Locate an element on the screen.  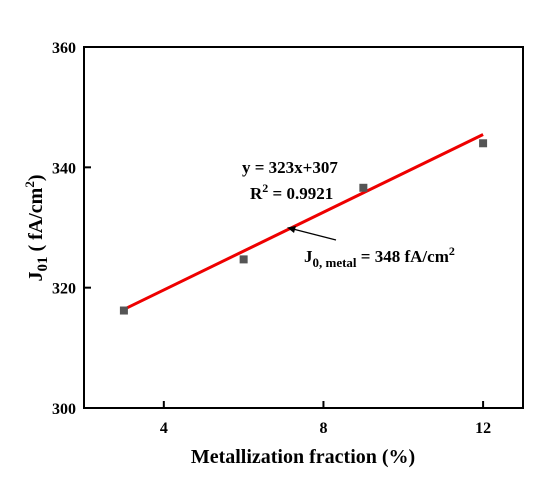
x-tick-label: 12 is located at coordinates (483, 428).